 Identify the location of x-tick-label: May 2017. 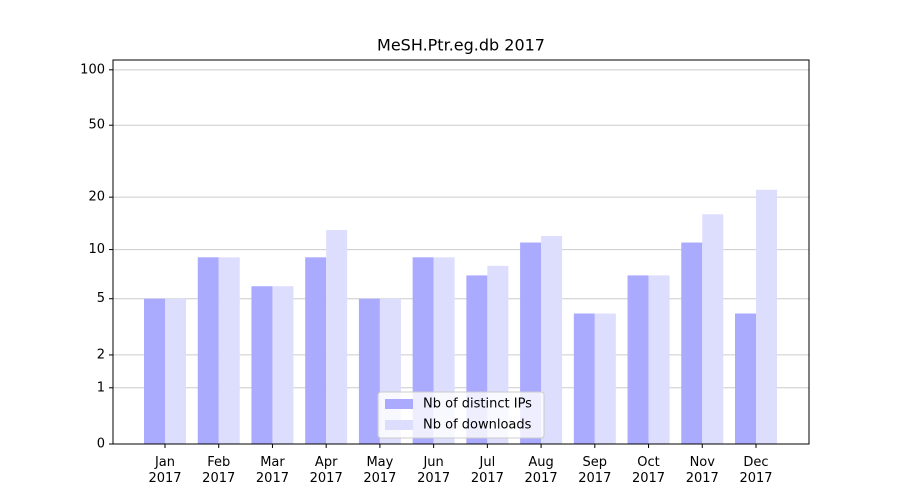
(379, 470).